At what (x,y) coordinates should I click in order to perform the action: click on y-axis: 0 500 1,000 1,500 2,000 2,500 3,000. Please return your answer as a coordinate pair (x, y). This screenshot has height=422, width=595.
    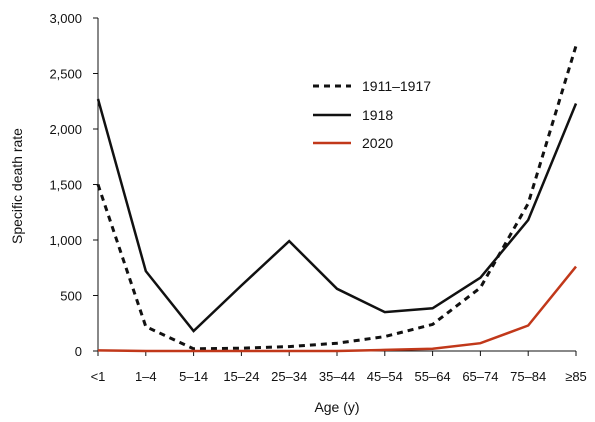
    Looking at the image, I should click on (74, 185).